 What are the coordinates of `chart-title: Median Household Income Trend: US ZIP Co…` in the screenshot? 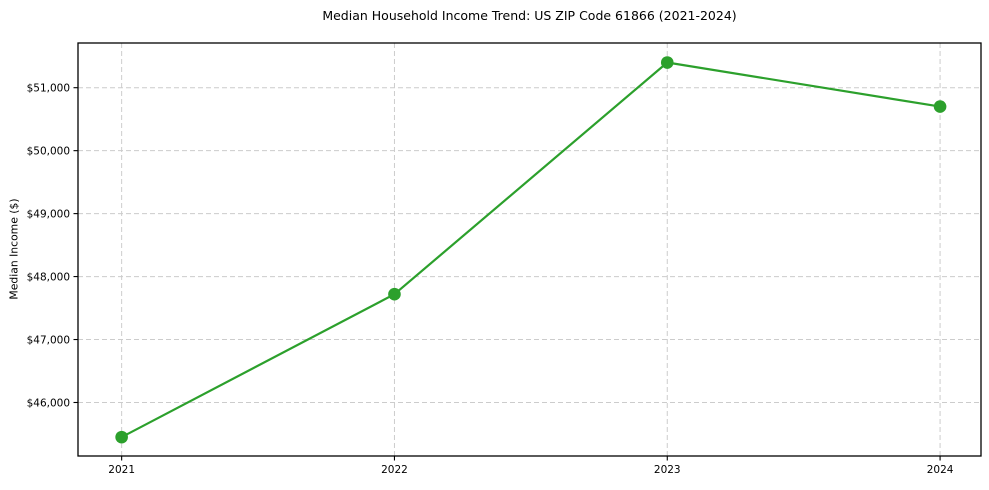 It's located at (529, 15).